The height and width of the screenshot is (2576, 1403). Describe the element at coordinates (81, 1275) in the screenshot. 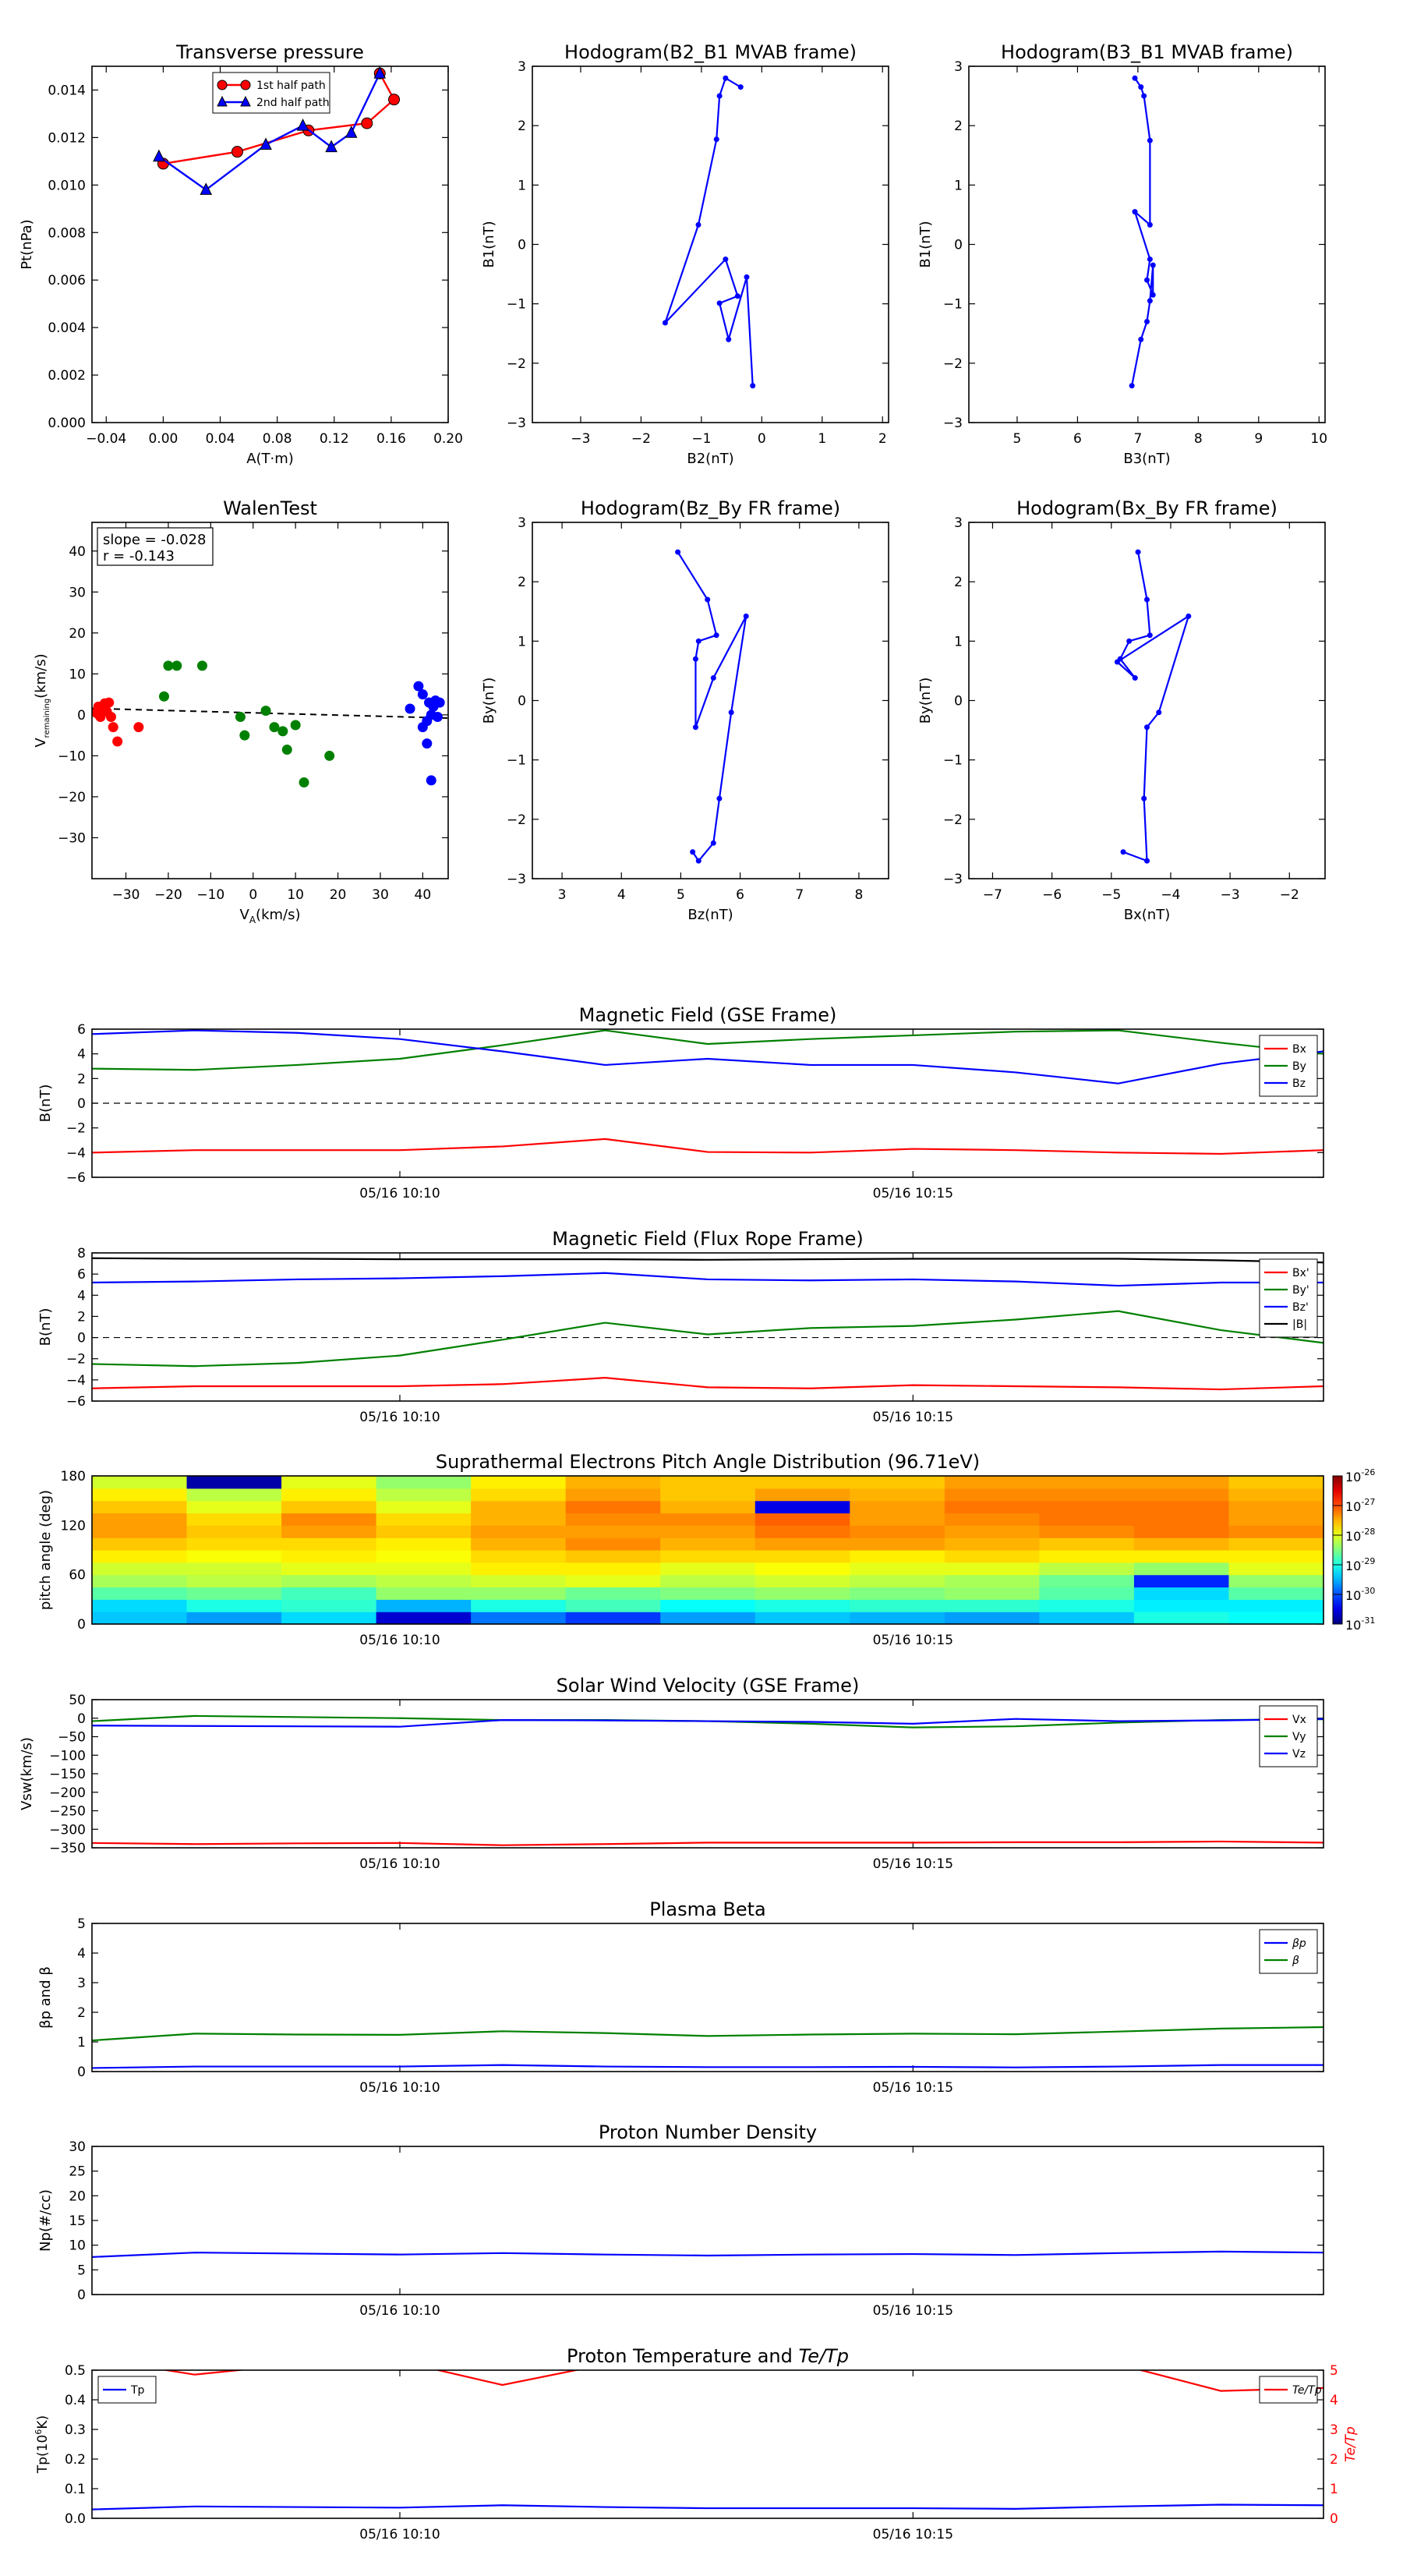

I see `y-tick-label: 6` at that location.